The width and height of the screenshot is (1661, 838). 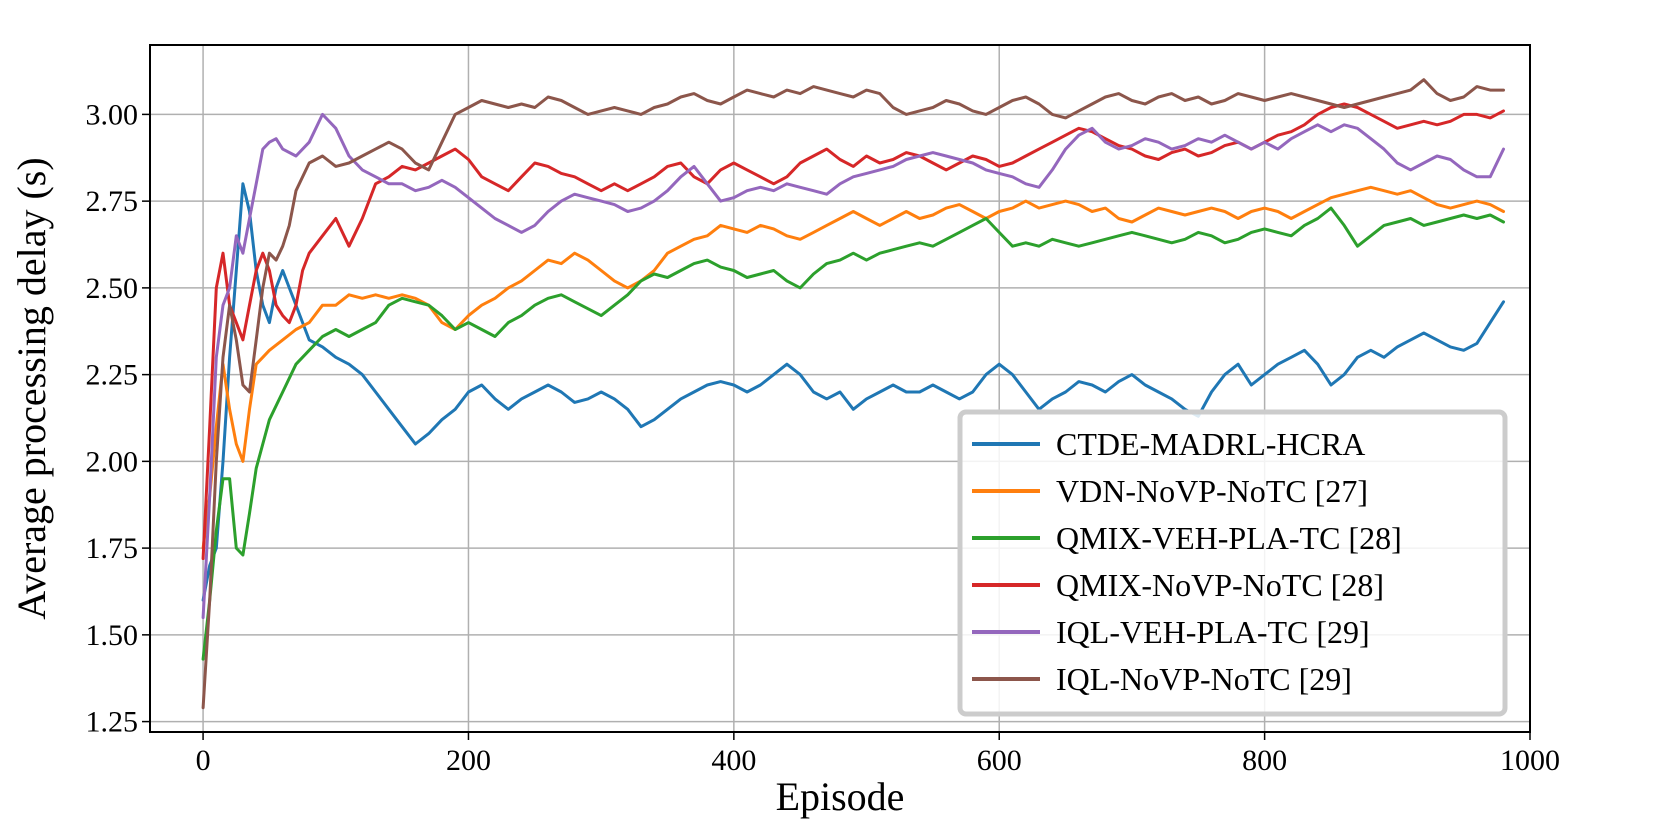 What do you see at coordinates (112, 114) in the screenshot?
I see `y-tick-label: 3.00` at bounding box center [112, 114].